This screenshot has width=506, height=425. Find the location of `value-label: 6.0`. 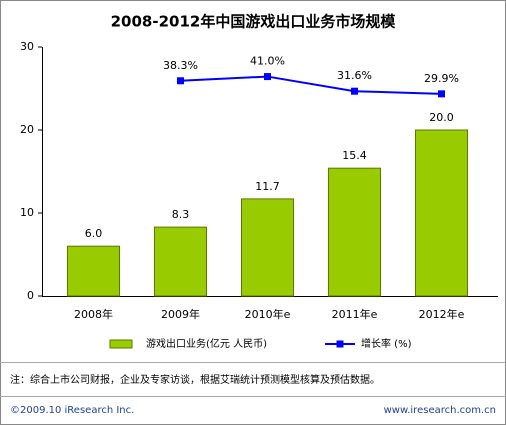

value-label: 6.0 is located at coordinates (94, 233).